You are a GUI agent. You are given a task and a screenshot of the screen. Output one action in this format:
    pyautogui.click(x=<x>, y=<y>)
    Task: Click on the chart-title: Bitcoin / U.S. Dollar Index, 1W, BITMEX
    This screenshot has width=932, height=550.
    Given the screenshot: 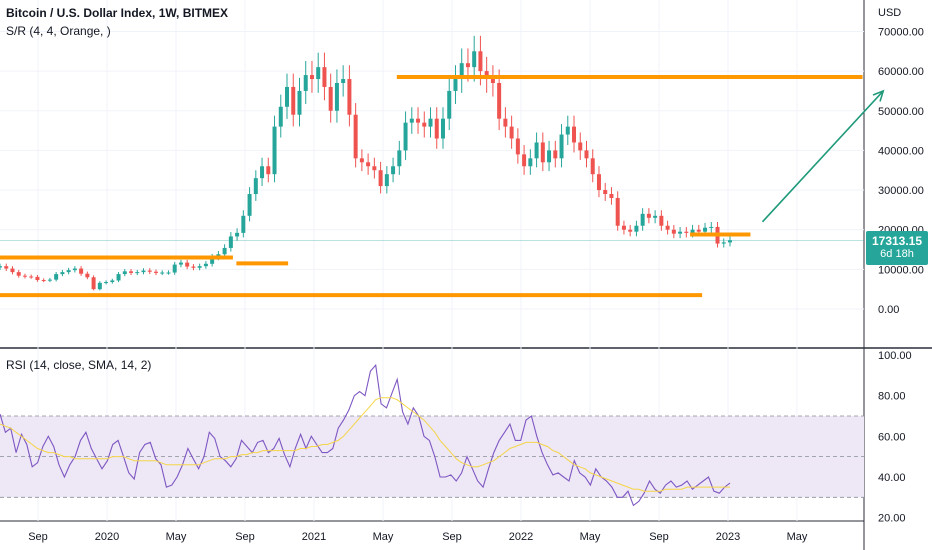 What is the action you would take?
    pyautogui.click(x=117, y=13)
    